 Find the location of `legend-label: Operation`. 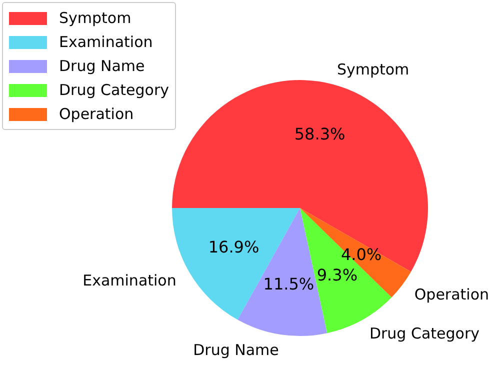

legend-label: Operation is located at coordinates (96, 114).